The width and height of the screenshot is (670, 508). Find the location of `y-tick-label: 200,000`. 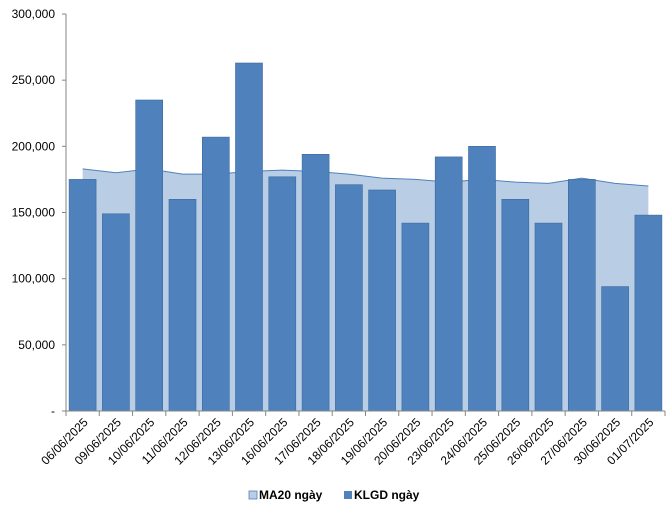

y-tick-label: 200,000 is located at coordinates (34, 146).